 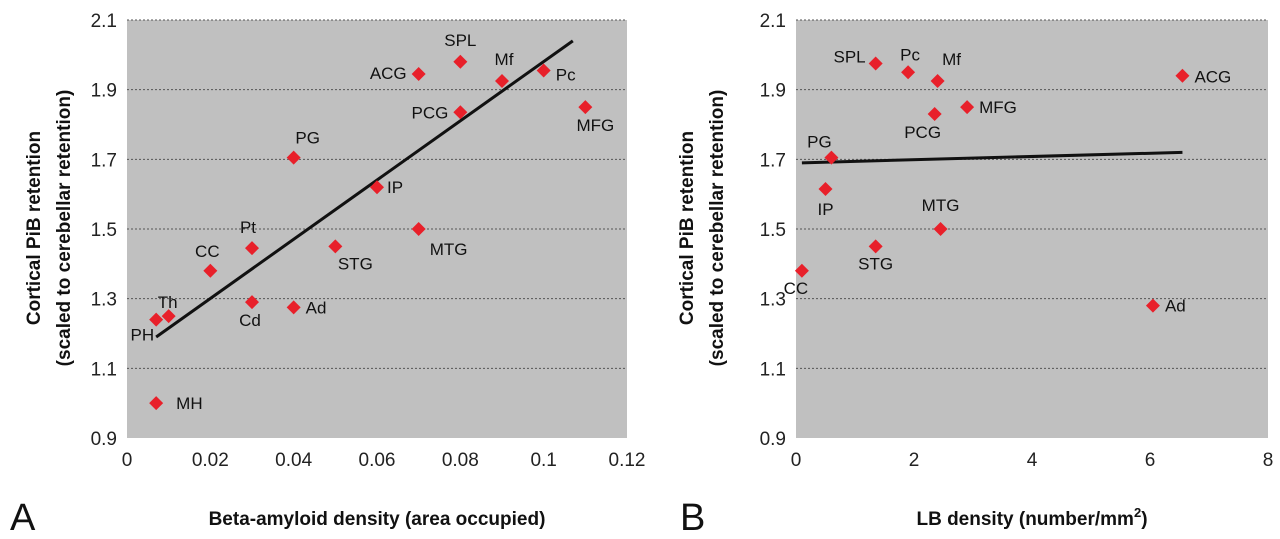 I want to click on data-point-cc, so click(x=210, y=270).